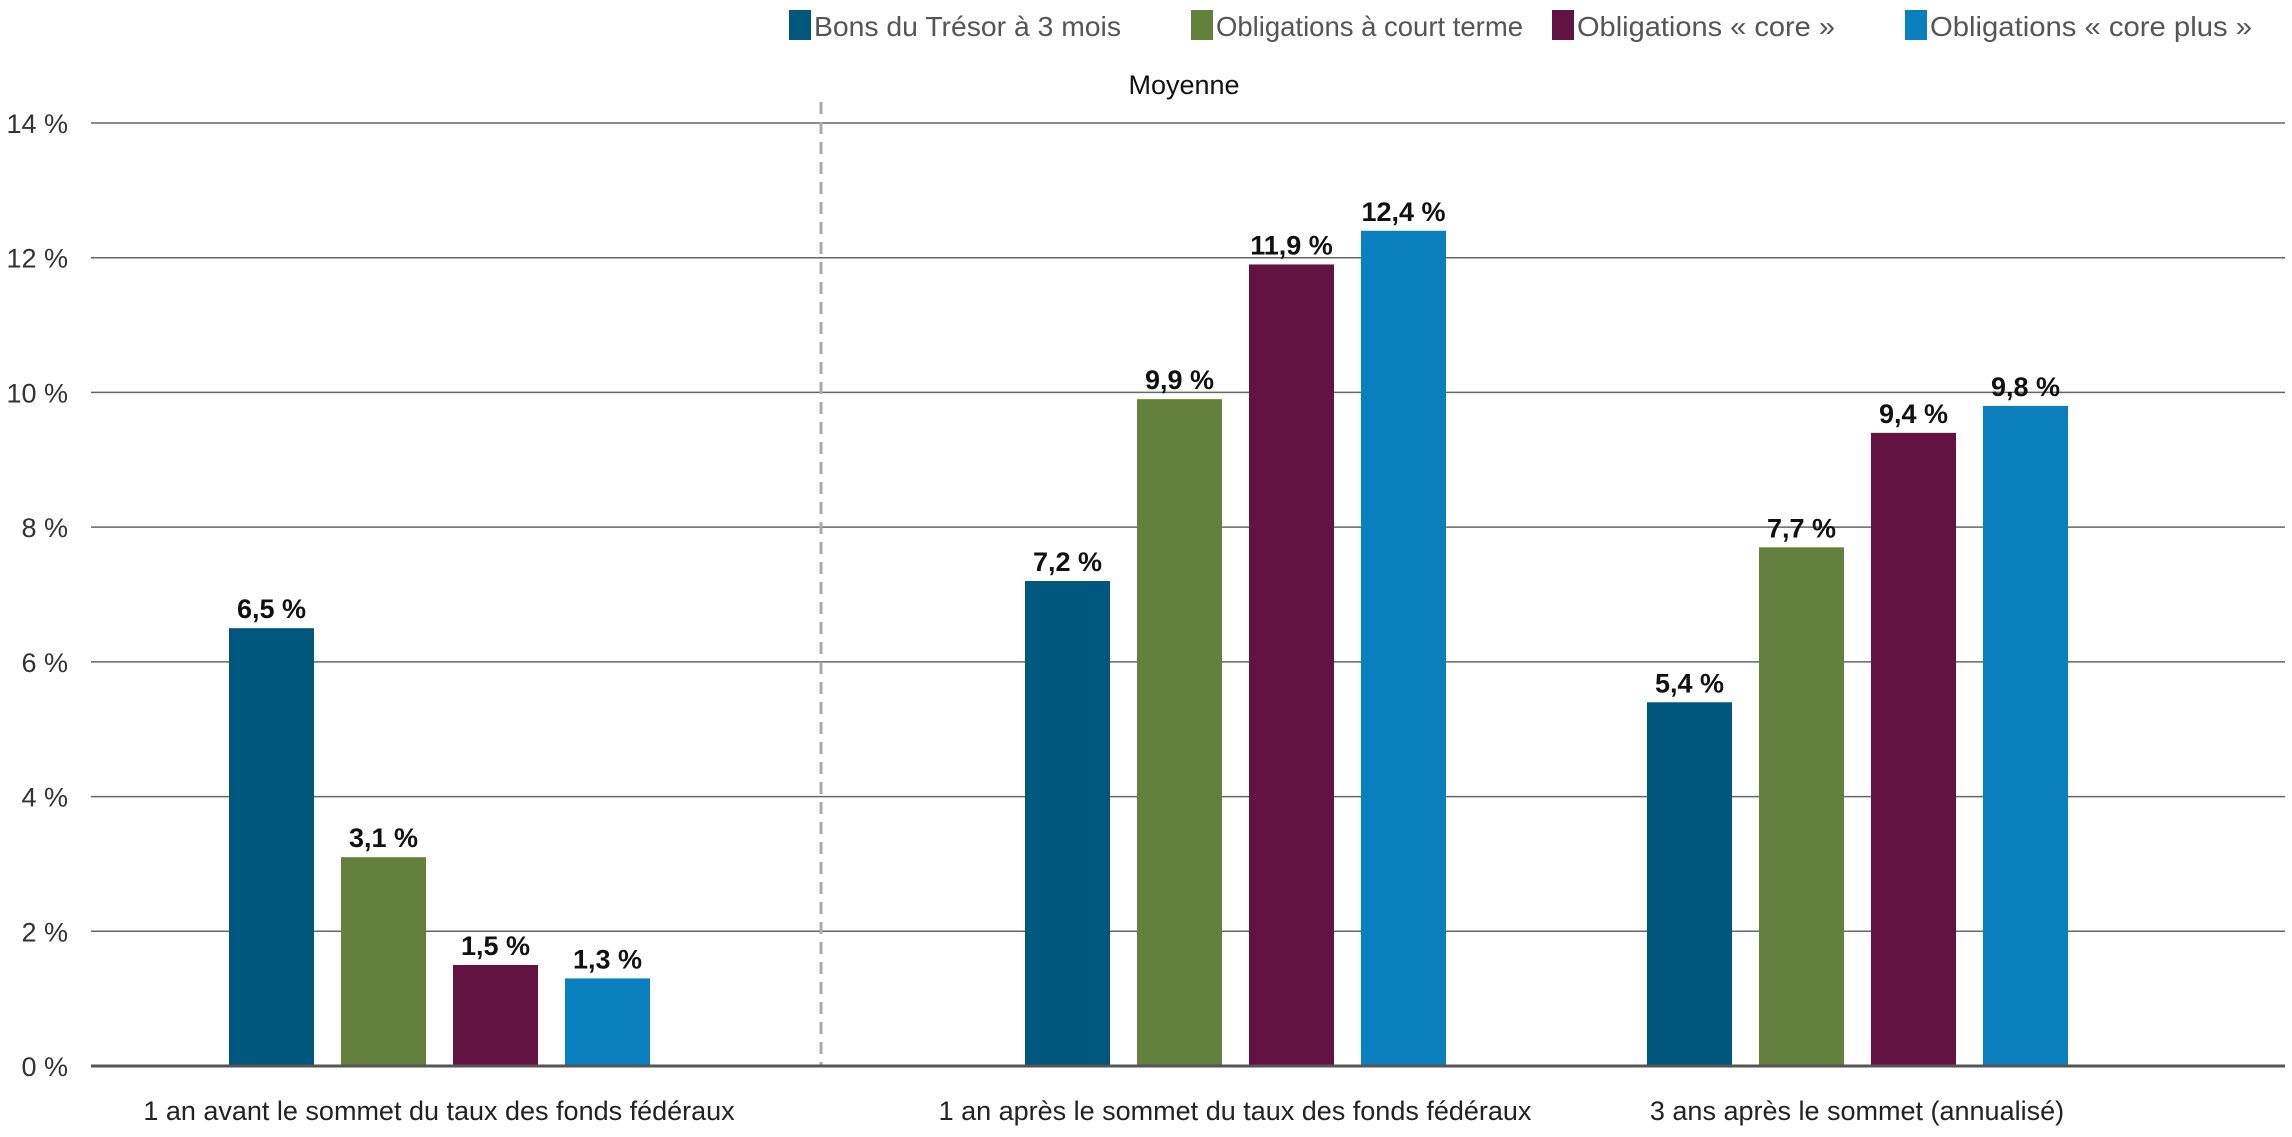 The width and height of the screenshot is (2292, 1137). Describe the element at coordinates (37, 595) in the screenshot. I see `y-axis-ticks: 0 % 2 % 4 % 6 % 8 % 10 % 12 % 14 %` at that location.